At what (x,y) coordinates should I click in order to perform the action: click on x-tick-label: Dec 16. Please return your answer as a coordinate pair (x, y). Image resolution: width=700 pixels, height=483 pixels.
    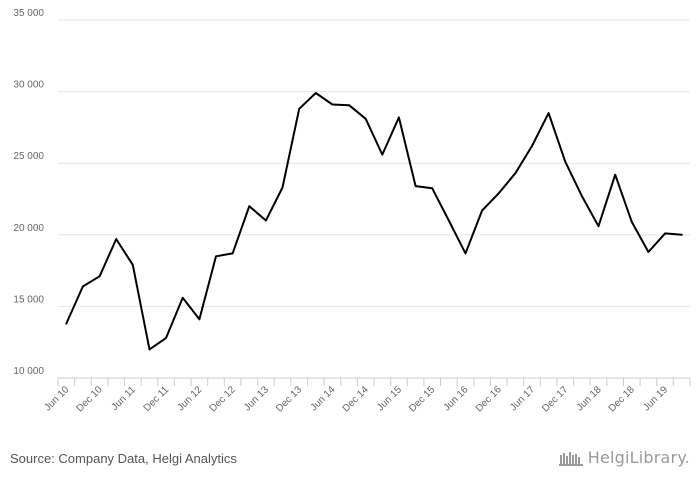
    Looking at the image, I should click on (489, 399).